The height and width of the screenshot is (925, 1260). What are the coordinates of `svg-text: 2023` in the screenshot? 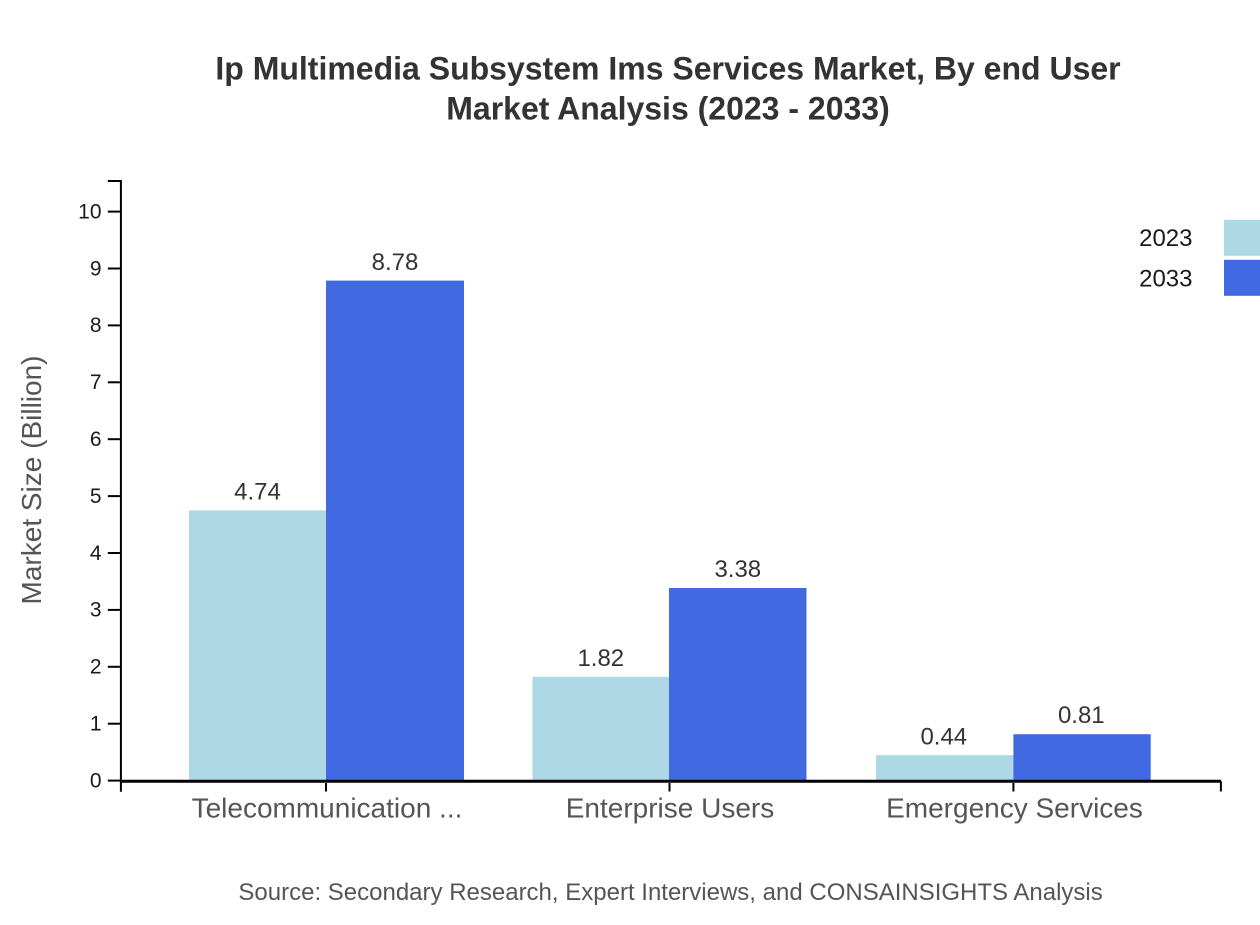 It's located at (1165, 238).